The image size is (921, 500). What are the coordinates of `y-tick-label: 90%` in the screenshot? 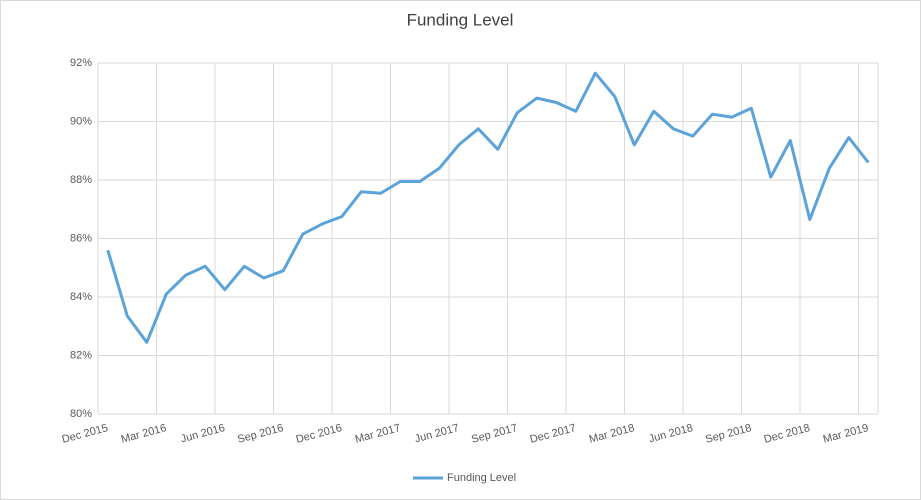 It's located at (81, 121).